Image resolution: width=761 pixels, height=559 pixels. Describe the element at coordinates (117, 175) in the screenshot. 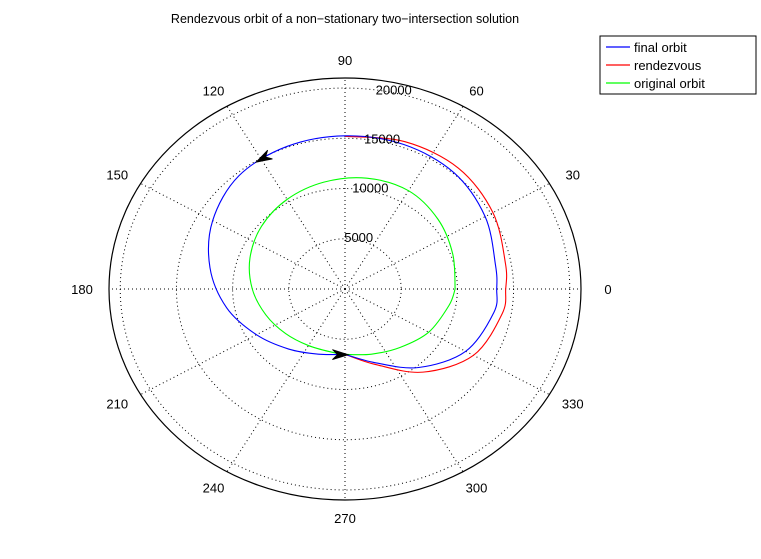

I see `angle-tick-label: 150` at that location.